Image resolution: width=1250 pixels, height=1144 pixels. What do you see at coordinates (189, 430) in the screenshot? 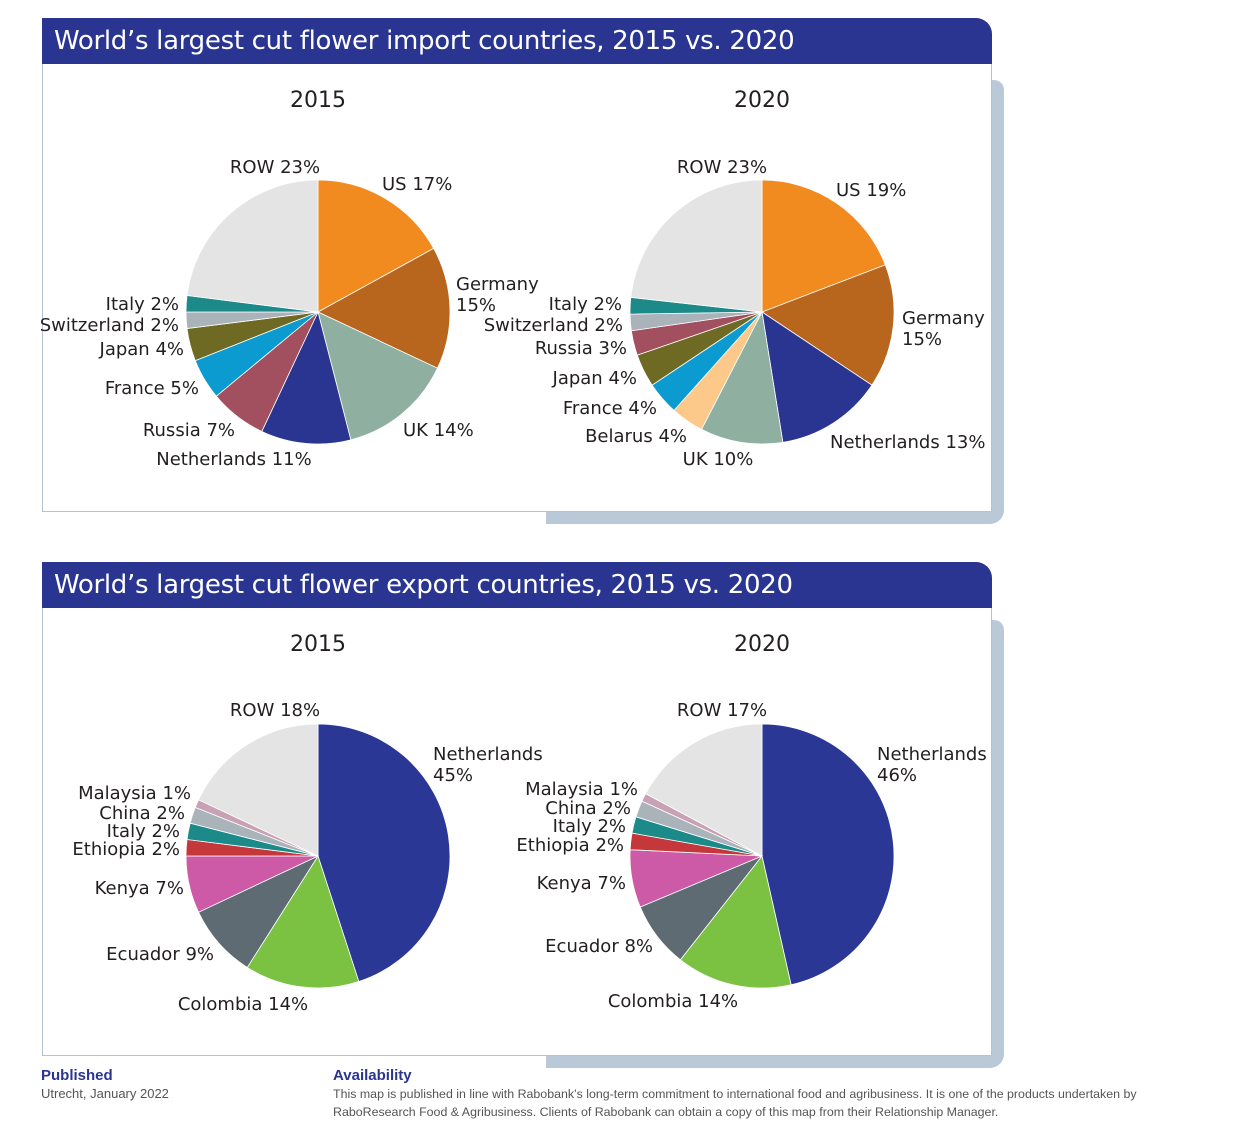
I see `slice-label: Russia 7%` at bounding box center [189, 430].